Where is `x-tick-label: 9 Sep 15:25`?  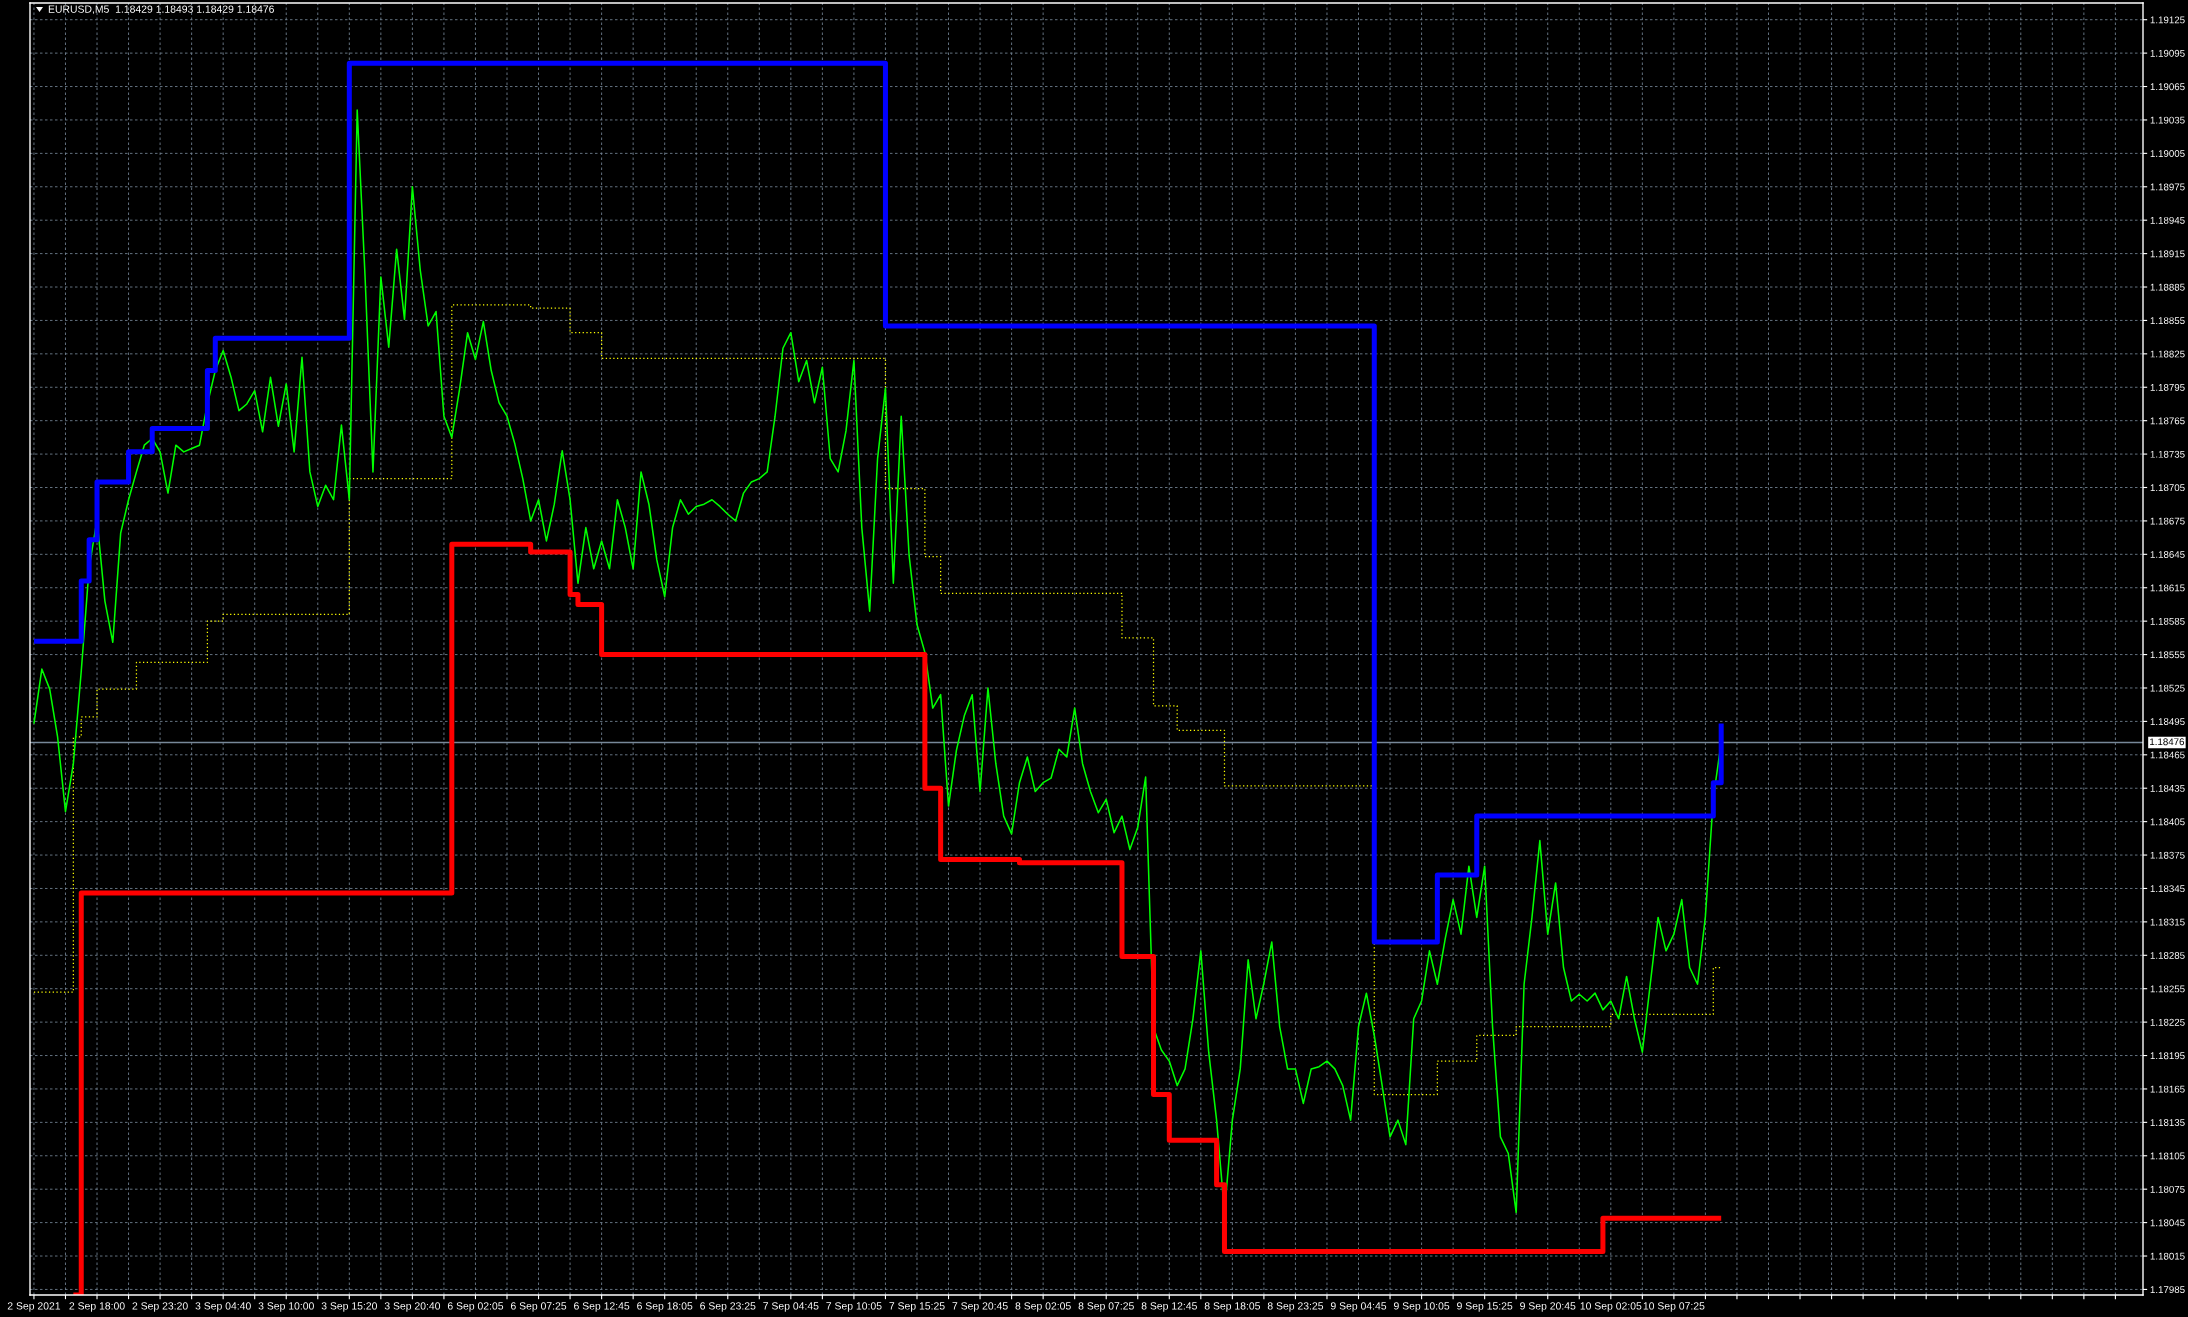 x-tick-label: 9 Sep 15:25 is located at coordinates (1485, 1307).